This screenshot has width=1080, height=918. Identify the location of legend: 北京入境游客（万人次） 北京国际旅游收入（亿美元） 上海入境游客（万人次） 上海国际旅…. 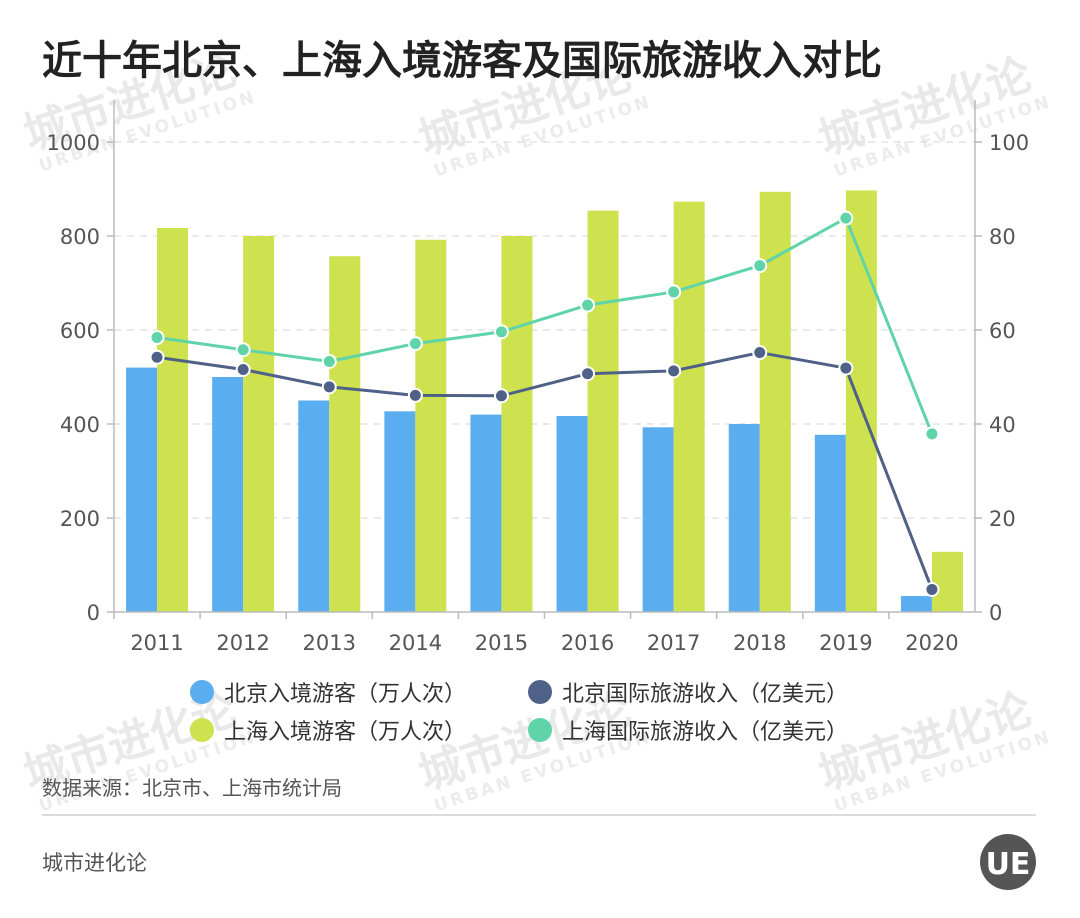
(519, 712).